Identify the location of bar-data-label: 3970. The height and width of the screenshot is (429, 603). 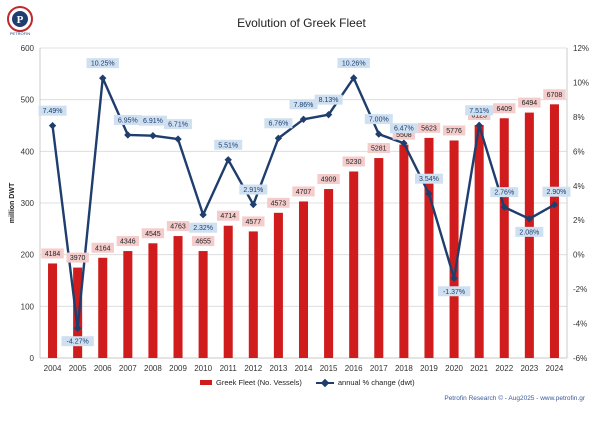
(78, 258).